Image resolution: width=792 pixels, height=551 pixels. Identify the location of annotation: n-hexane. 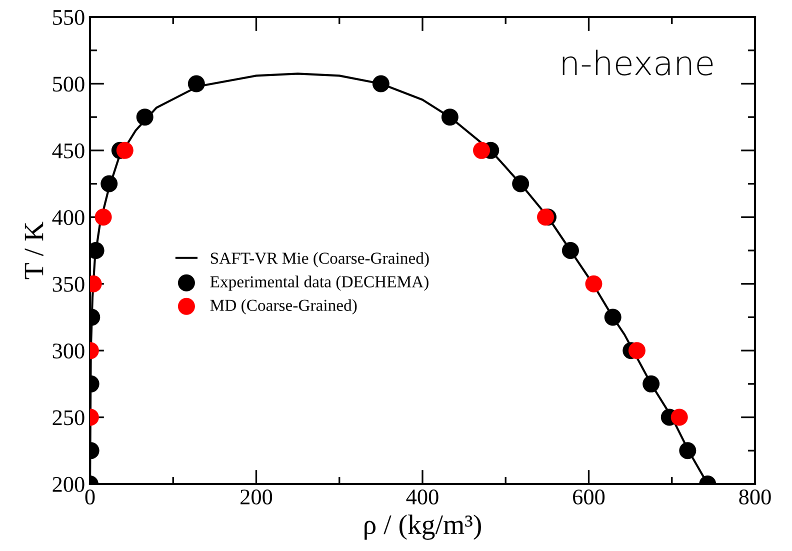
(637, 63).